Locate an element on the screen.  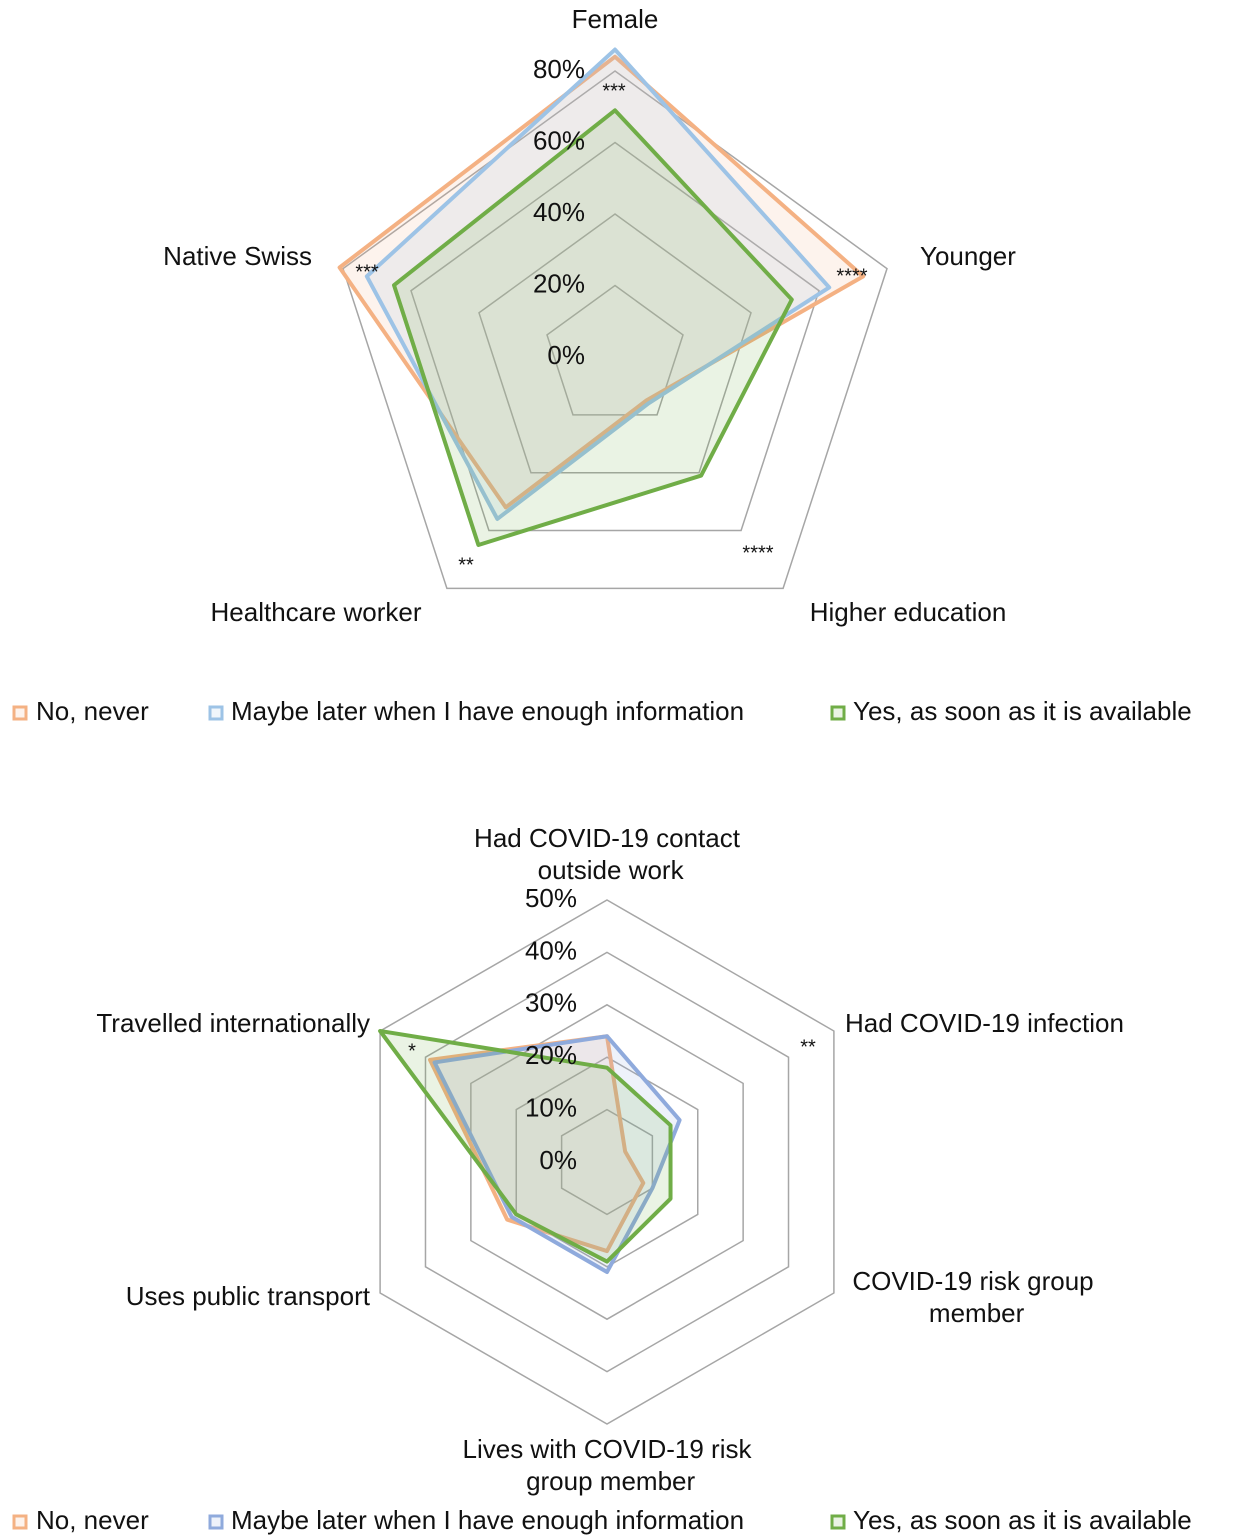
category-label: Female is located at coordinates (615, 19).